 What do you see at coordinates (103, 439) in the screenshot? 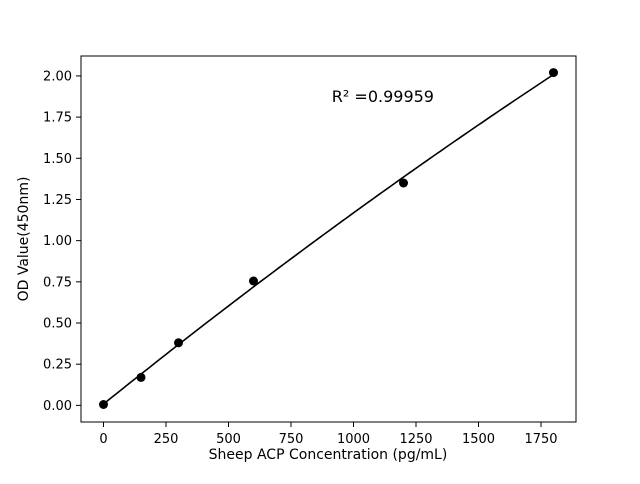
I see `x-tick-label: 0` at bounding box center [103, 439].